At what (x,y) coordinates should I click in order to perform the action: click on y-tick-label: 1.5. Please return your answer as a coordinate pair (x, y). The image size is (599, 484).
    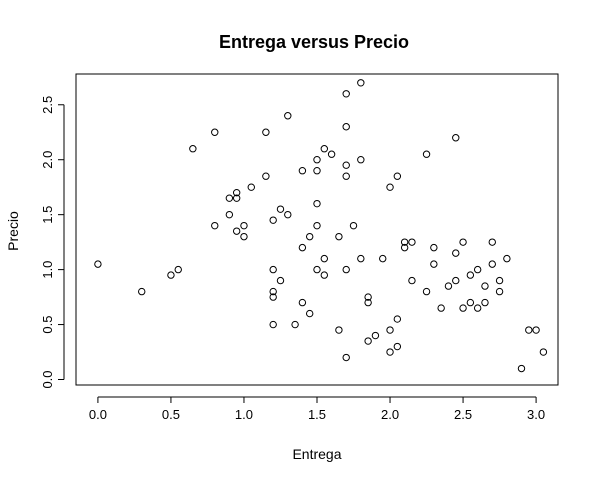
    Looking at the image, I should click on (47, 215).